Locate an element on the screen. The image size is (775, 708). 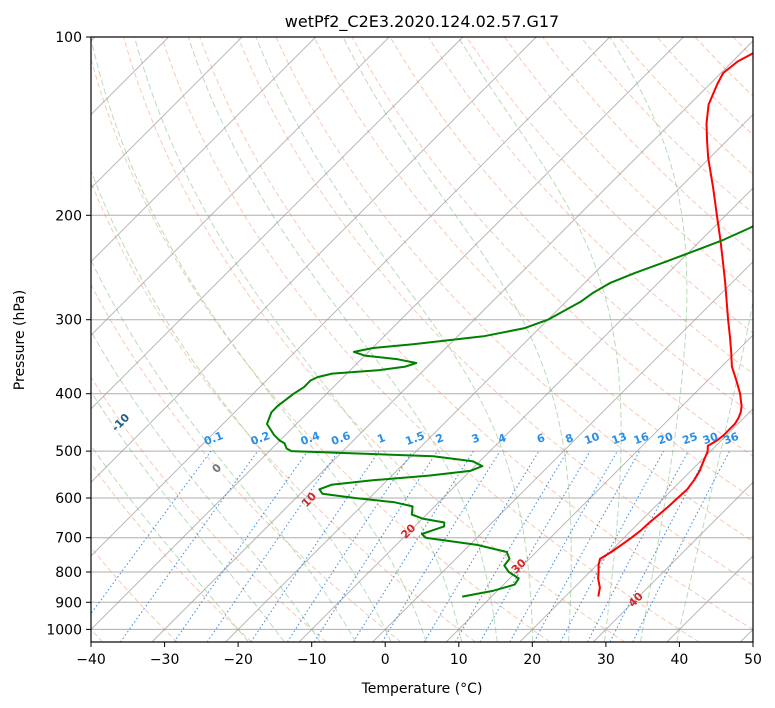
y-tick-label: 900 is located at coordinates (68, 603).